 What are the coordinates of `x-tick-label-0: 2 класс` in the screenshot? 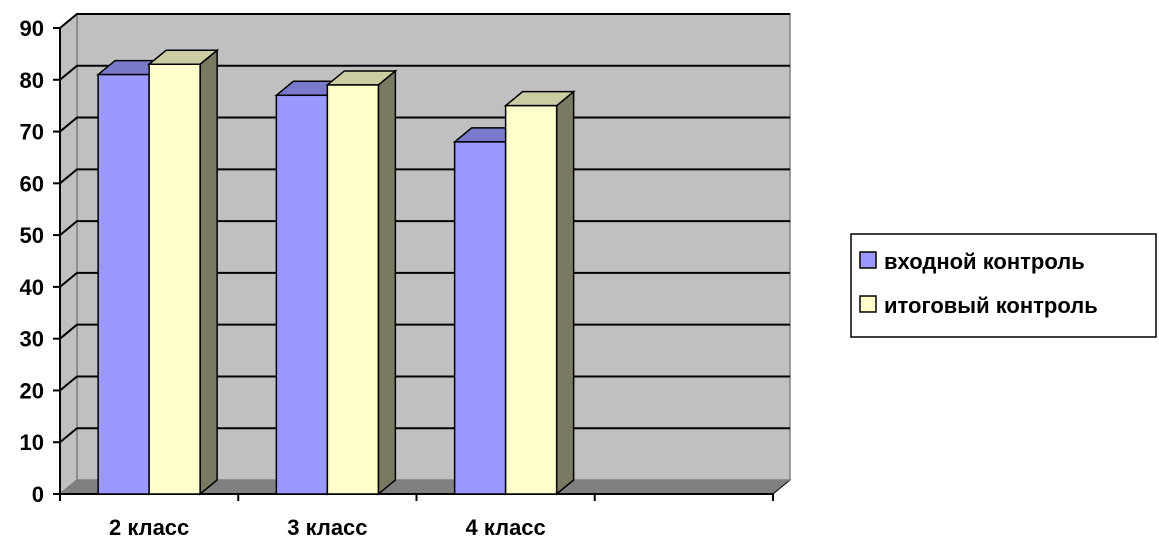 It's located at (149, 527).